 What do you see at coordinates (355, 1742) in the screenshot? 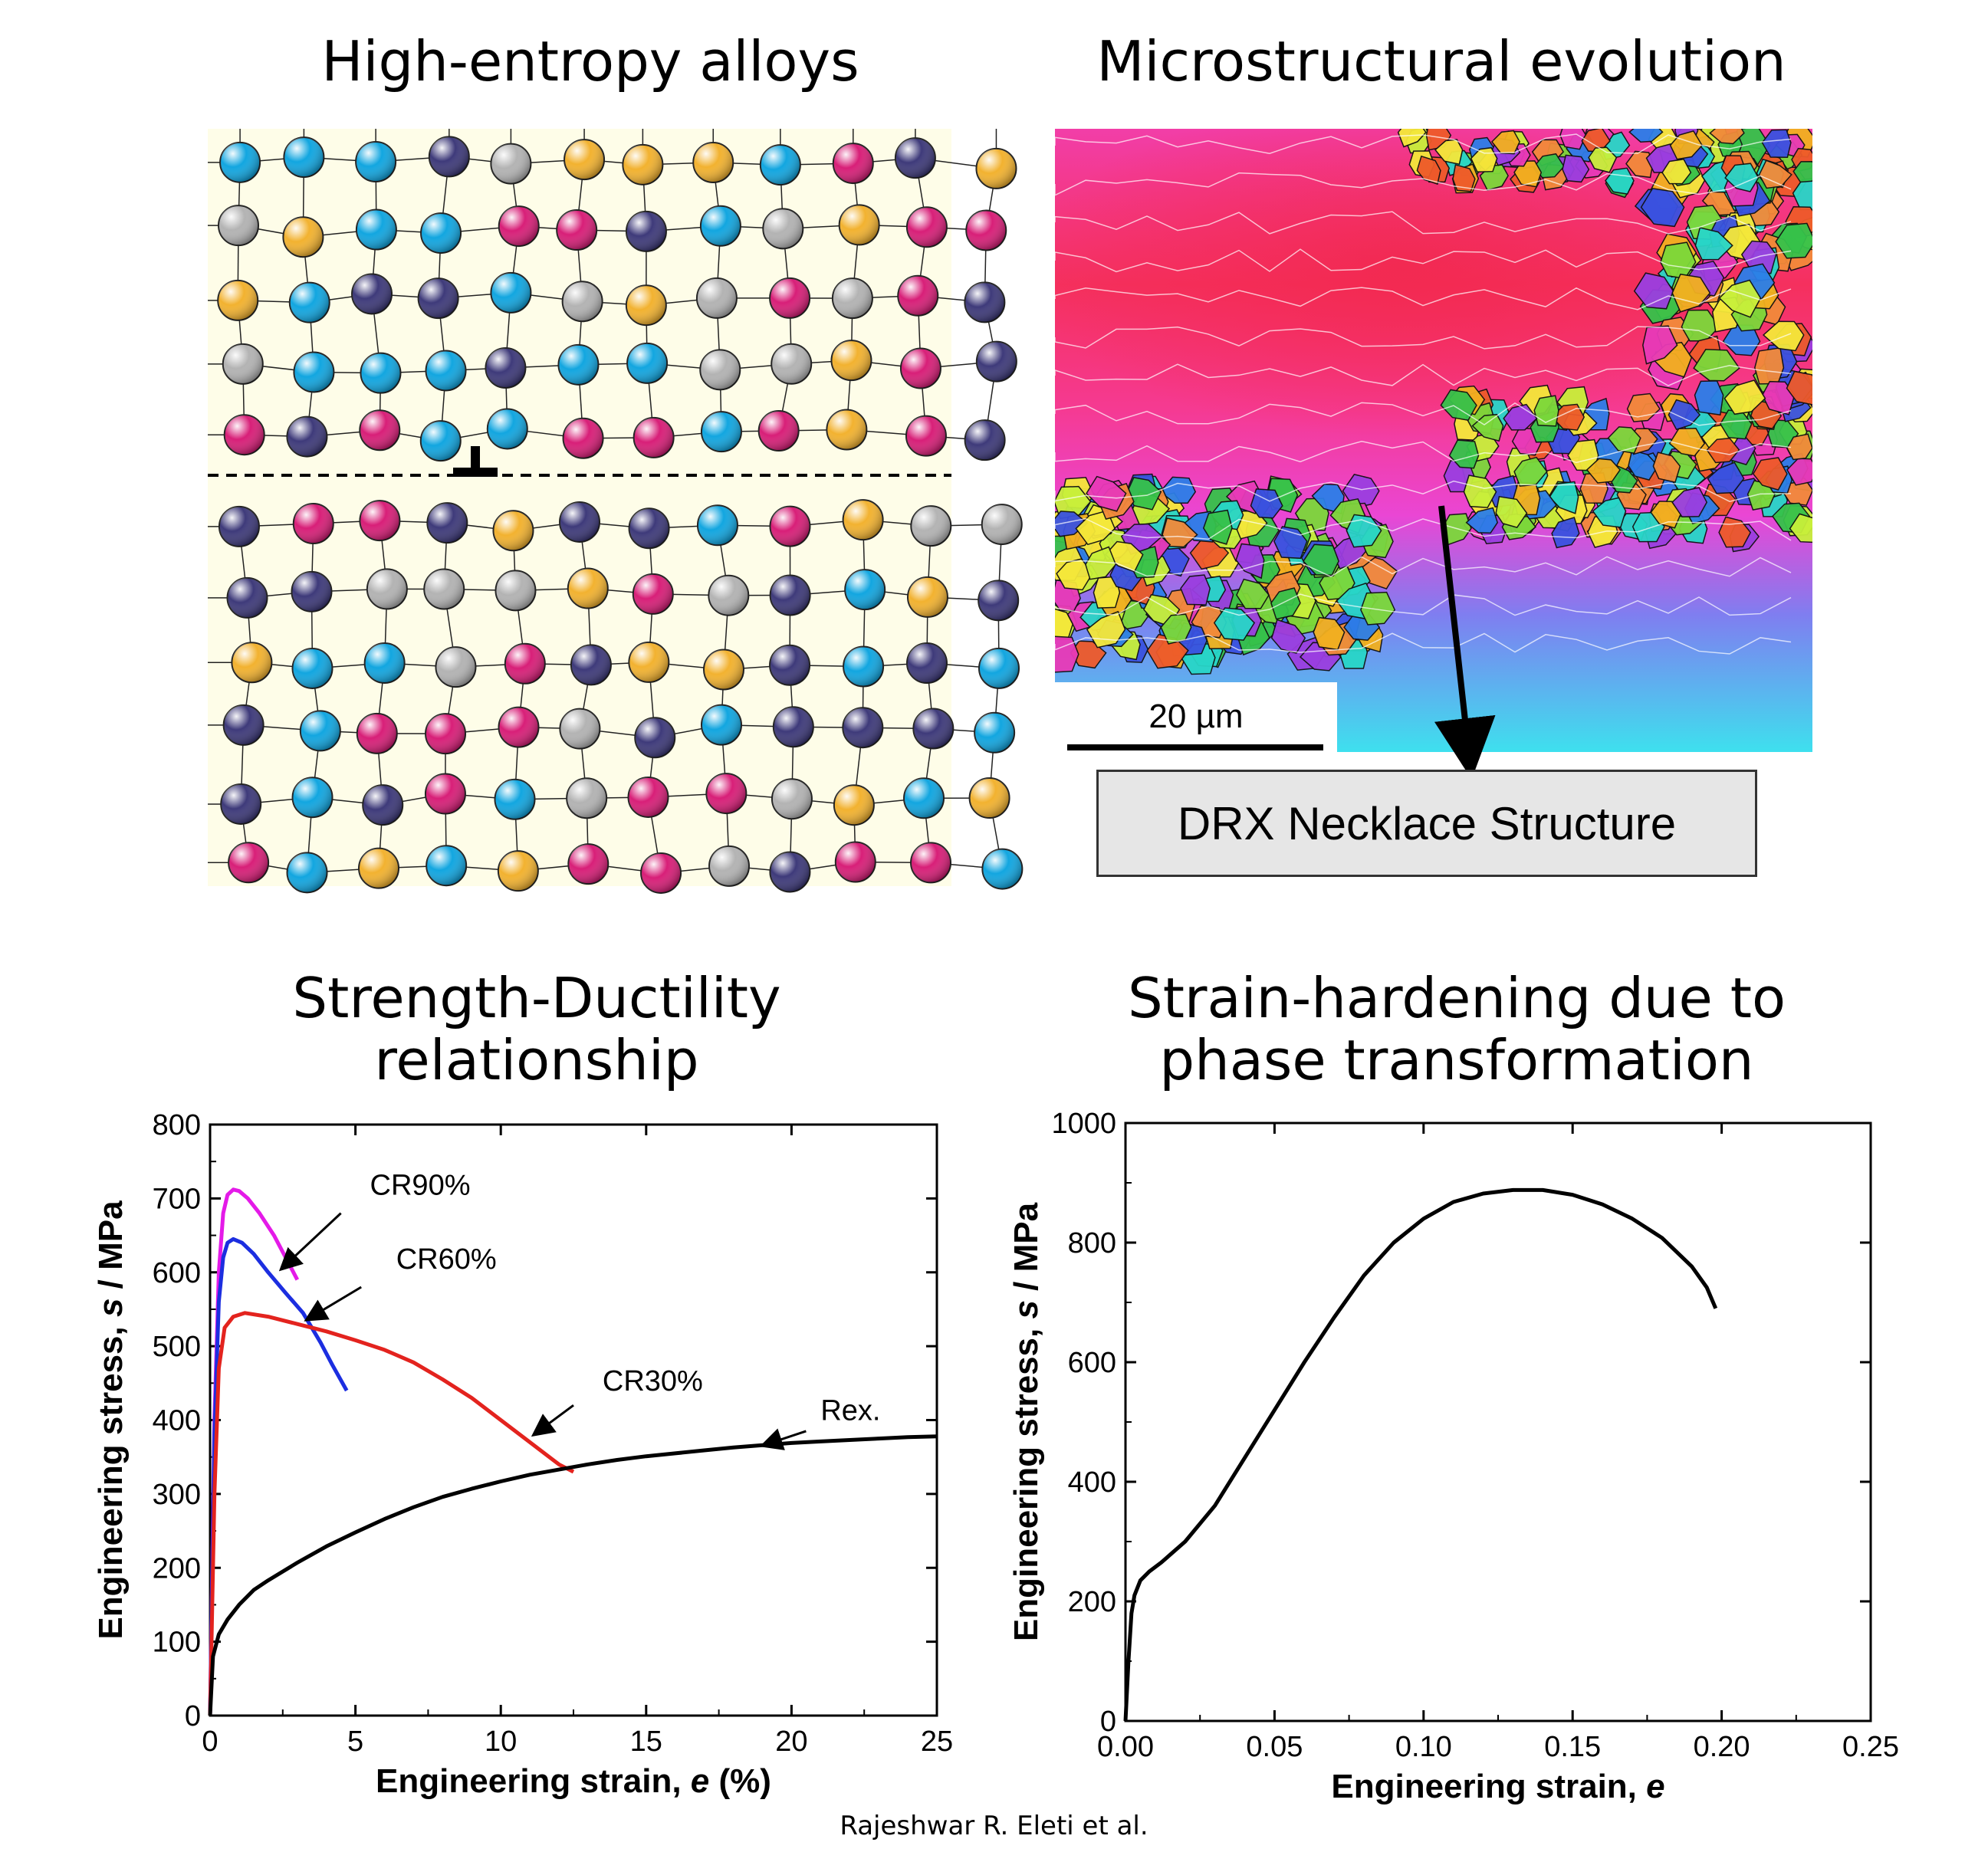
I see `x-tick-label: 5` at bounding box center [355, 1742].